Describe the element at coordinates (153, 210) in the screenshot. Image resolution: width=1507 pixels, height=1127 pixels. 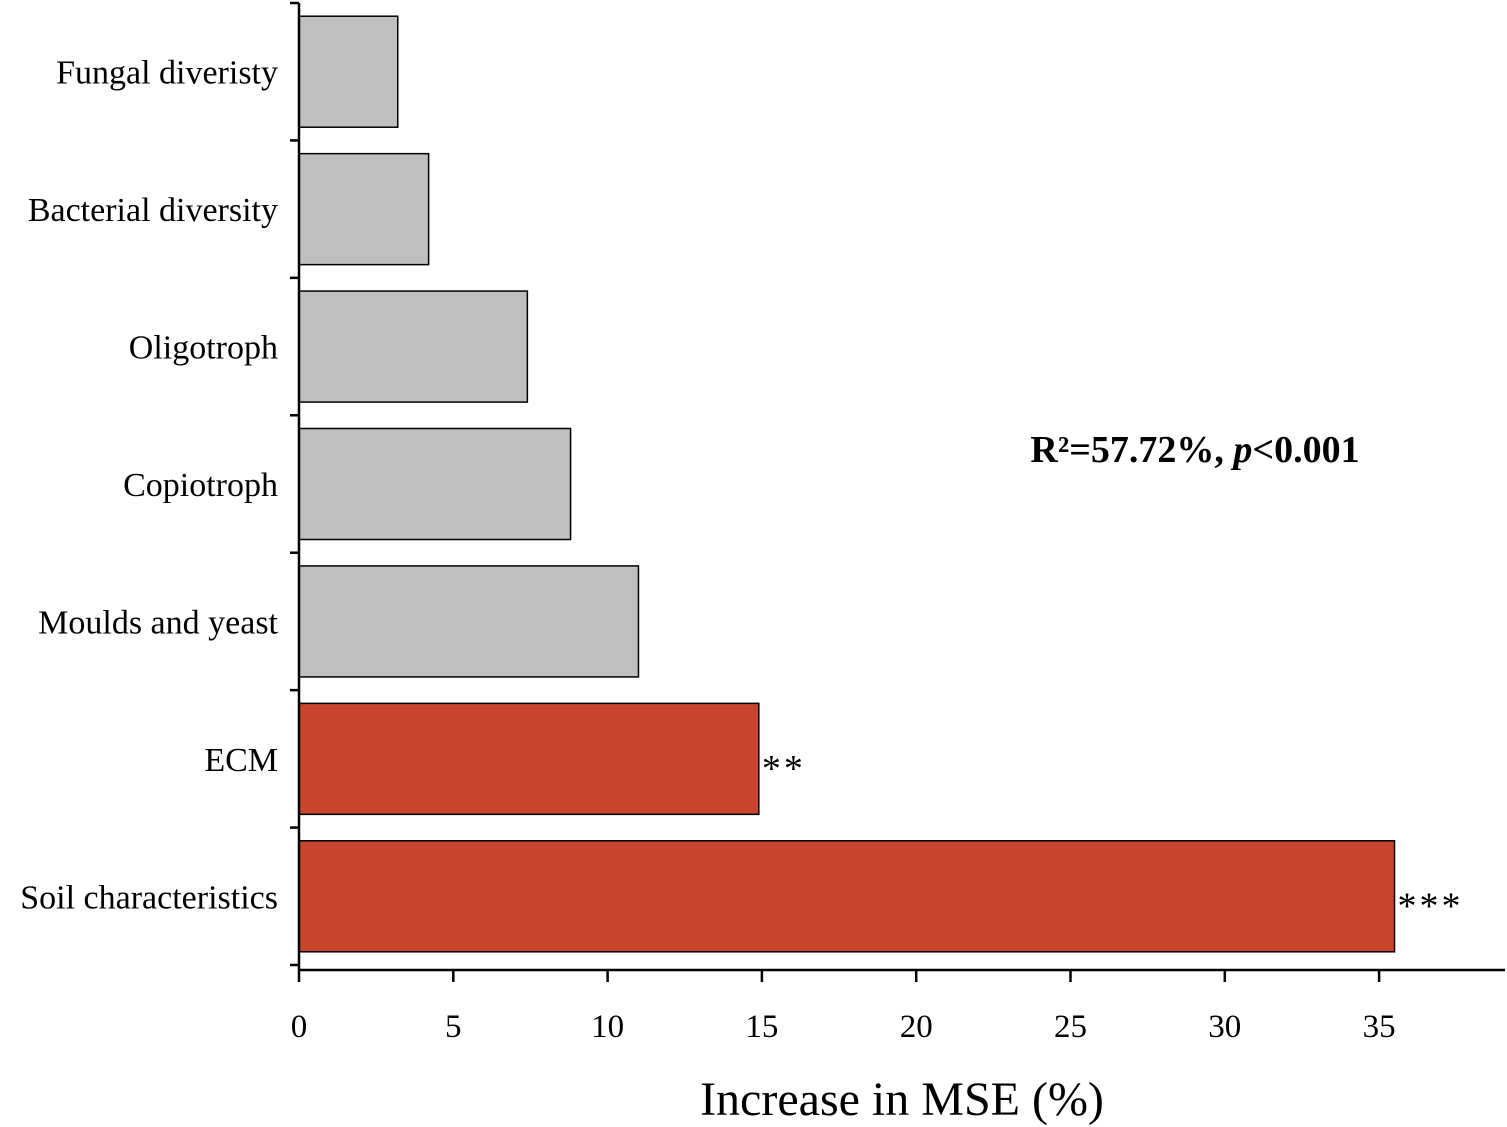
I see `category-label-bacterial-diversity: Bacterial diversity` at that location.